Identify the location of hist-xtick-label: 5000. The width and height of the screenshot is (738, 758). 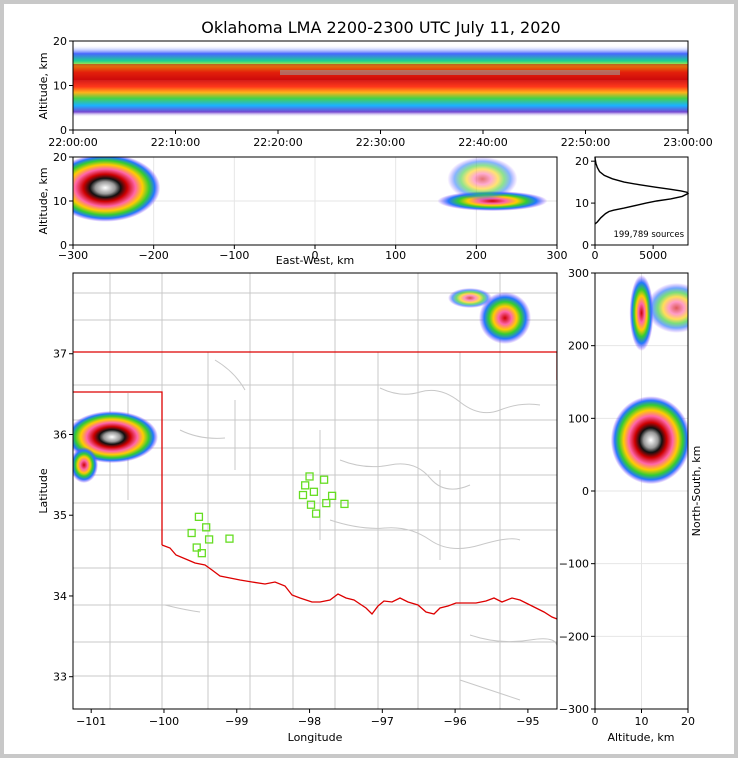
(653, 255).